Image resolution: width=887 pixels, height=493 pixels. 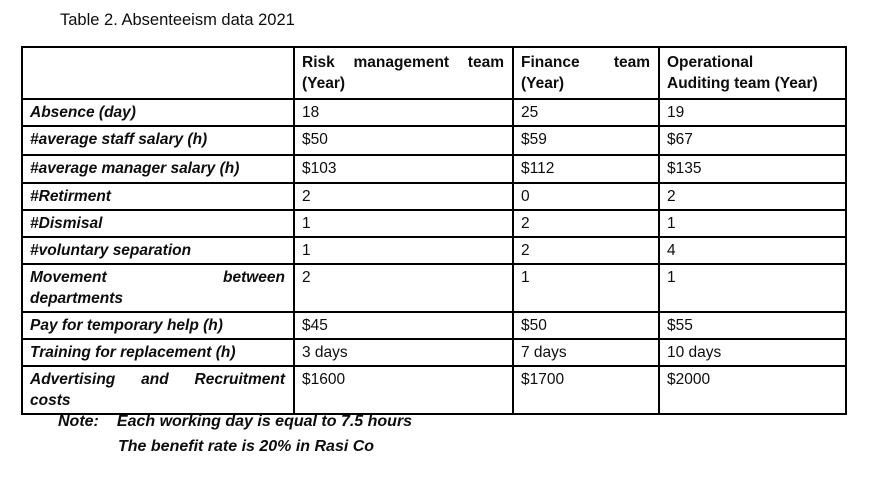 I want to click on header-line: Finance team, so click(x=585, y=62).